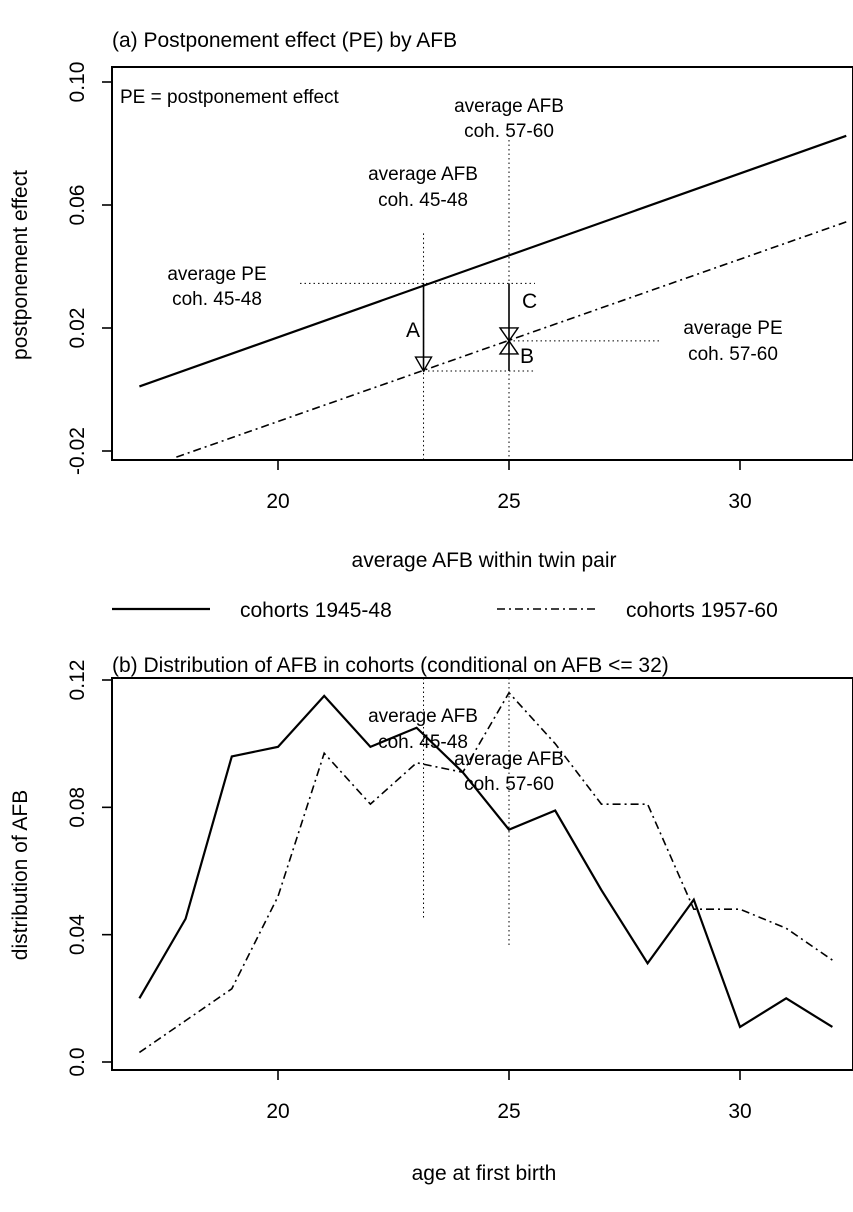 This screenshot has width=853, height=1212. I want to click on legend: cohorts 1945-48 cohorts 1957-60, so click(445, 610).